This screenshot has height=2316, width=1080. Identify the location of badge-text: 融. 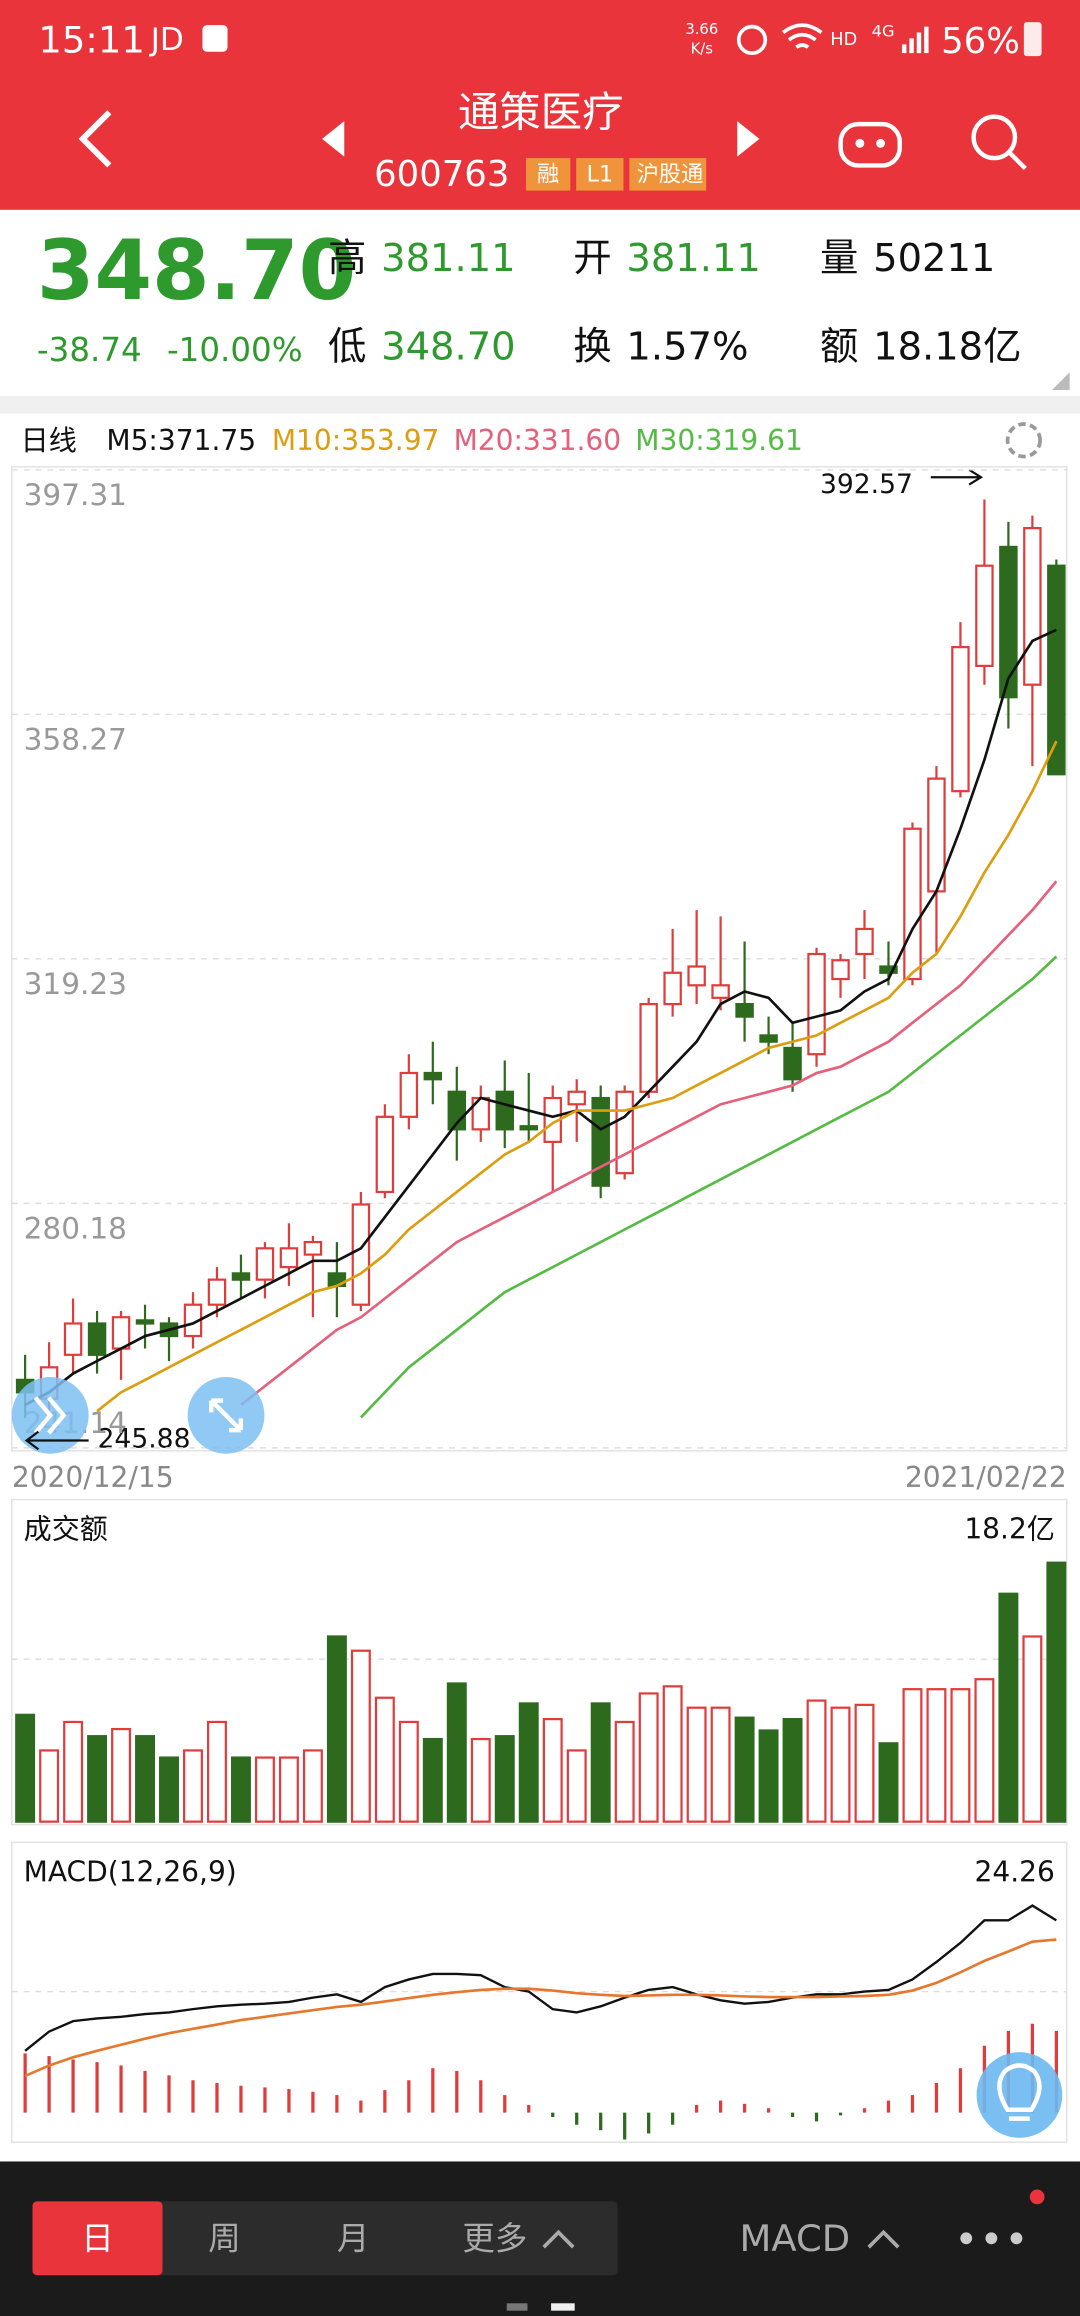
(548, 174).